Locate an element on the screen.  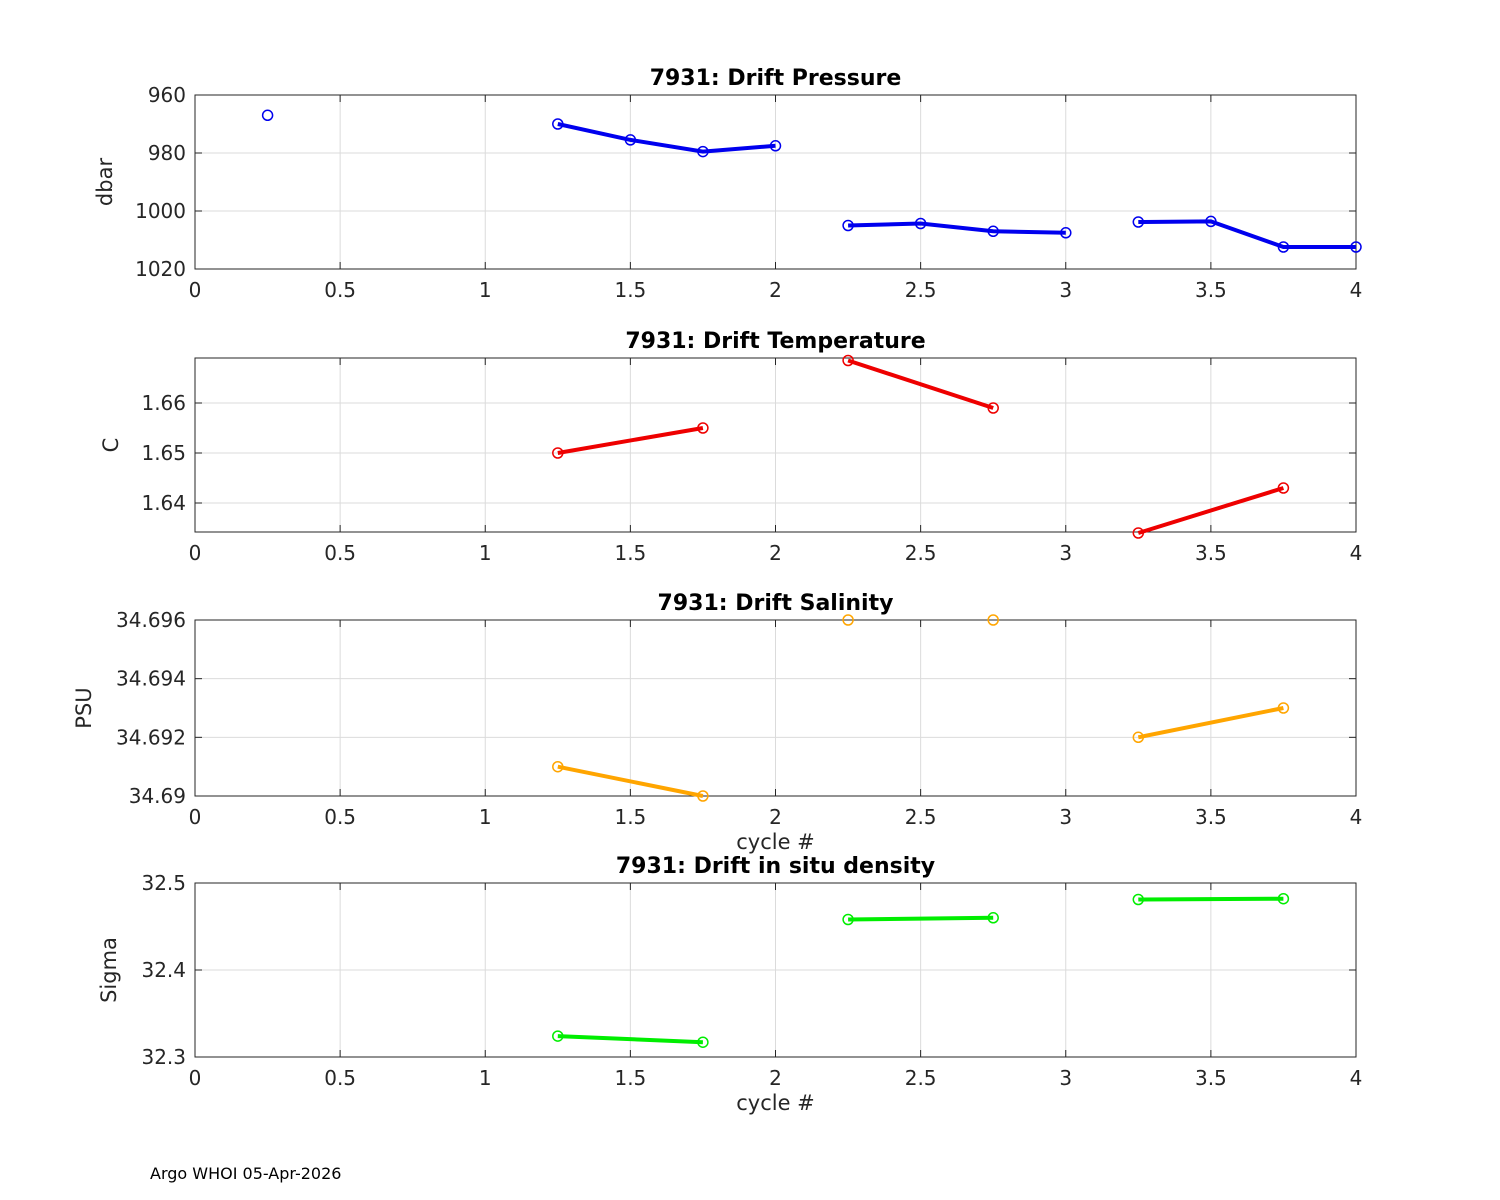
temperature-ylabel: C is located at coordinates (111, 445).